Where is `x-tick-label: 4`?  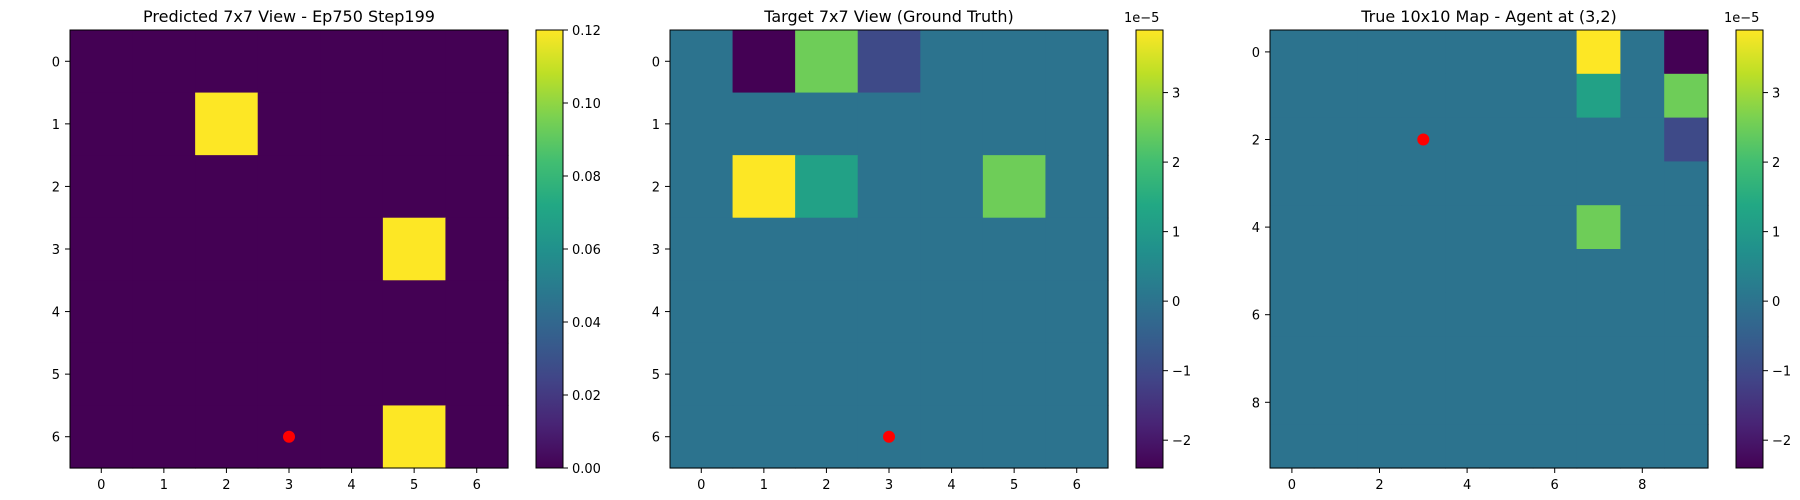 x-tick-label: 4 is located at coordinates (351, 485).